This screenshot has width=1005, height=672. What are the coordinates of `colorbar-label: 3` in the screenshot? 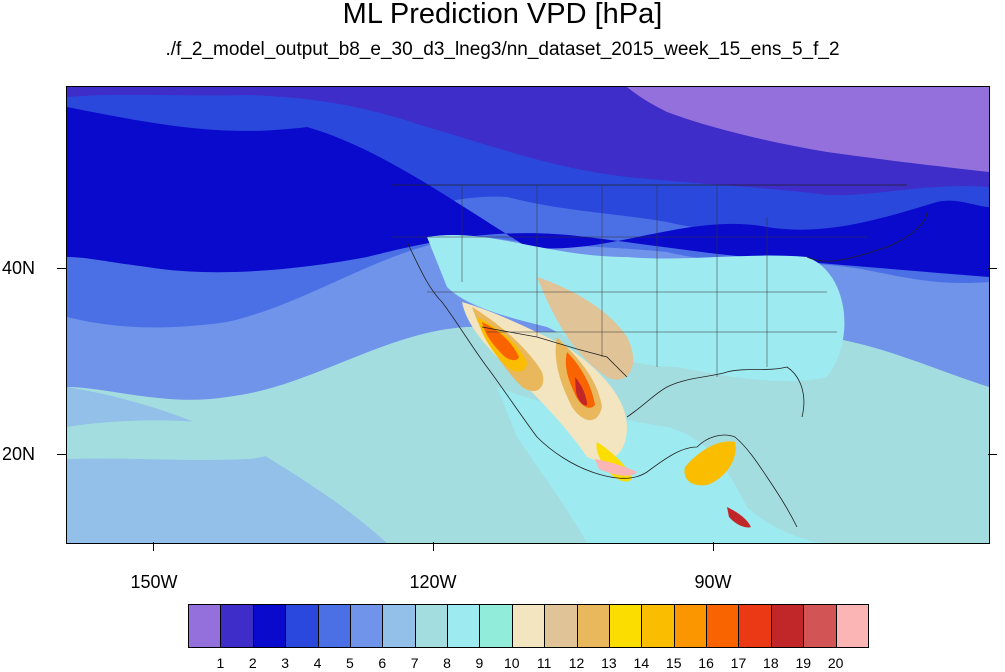 It's located at (285, 663).